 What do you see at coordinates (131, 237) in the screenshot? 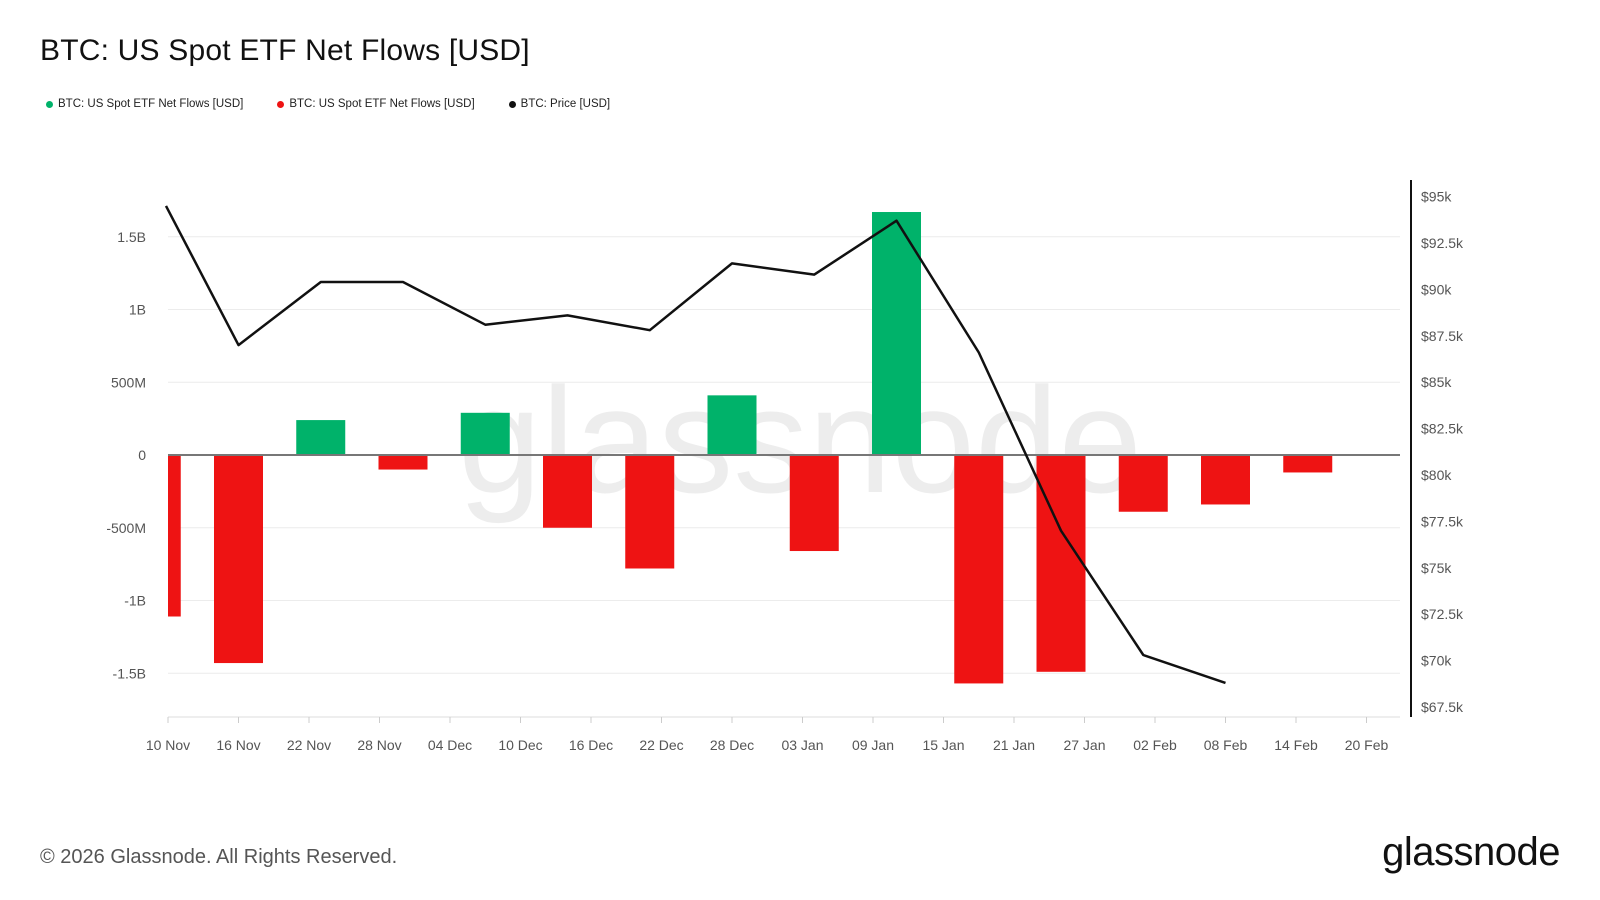
I see `left-tick-label: 1.5B` at bounding box center [131, 237].